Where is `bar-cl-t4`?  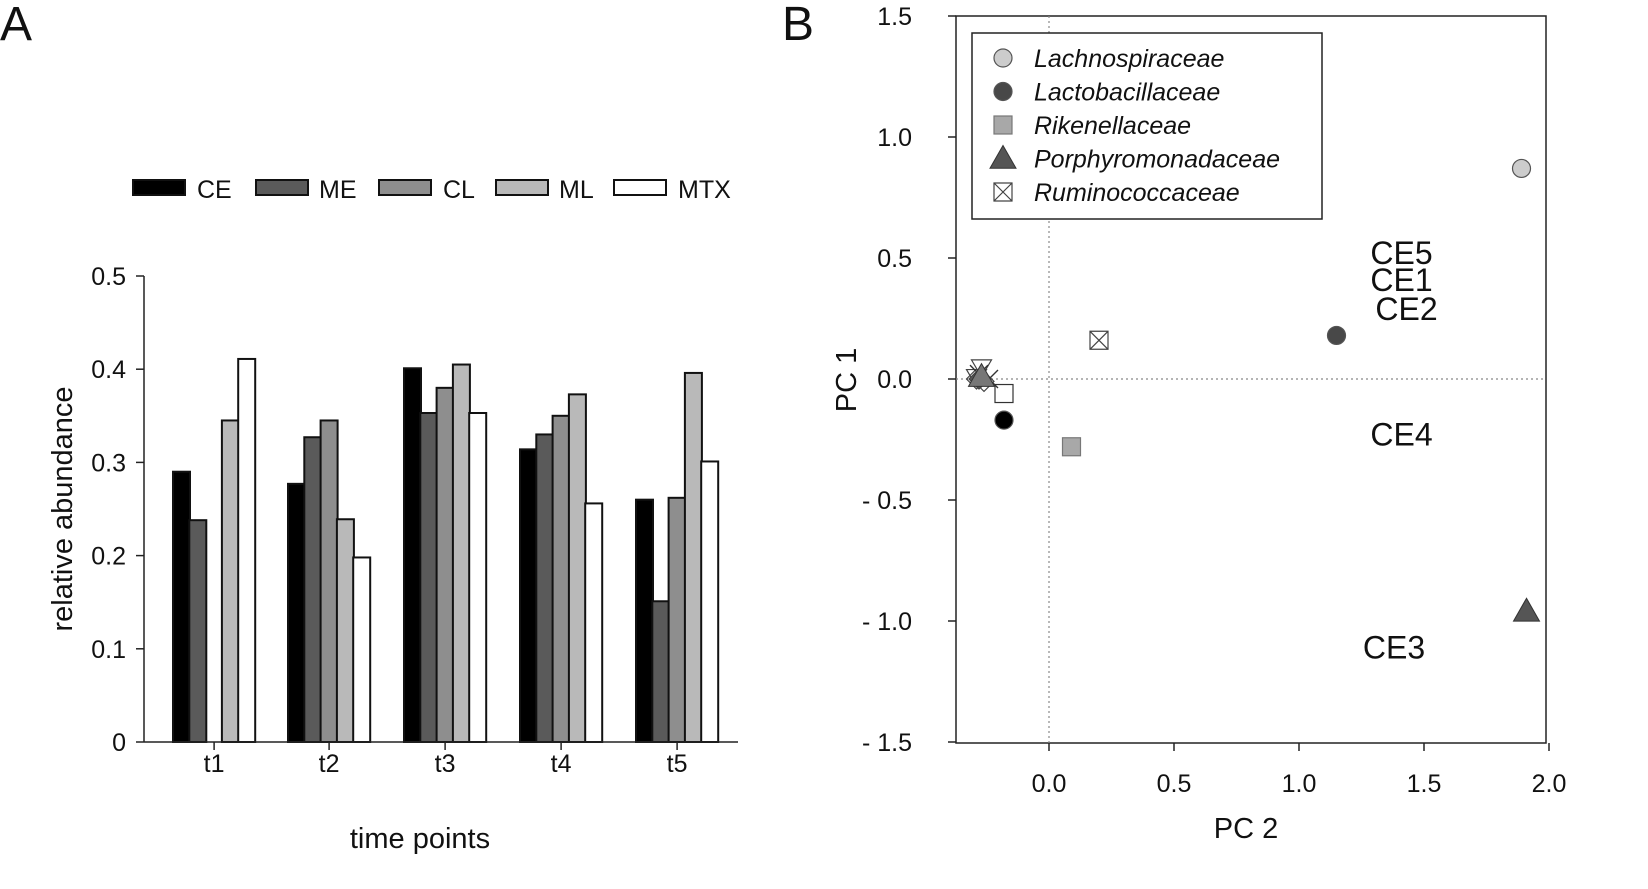 bar-cl-t4 is located at coordinates (561, 578).